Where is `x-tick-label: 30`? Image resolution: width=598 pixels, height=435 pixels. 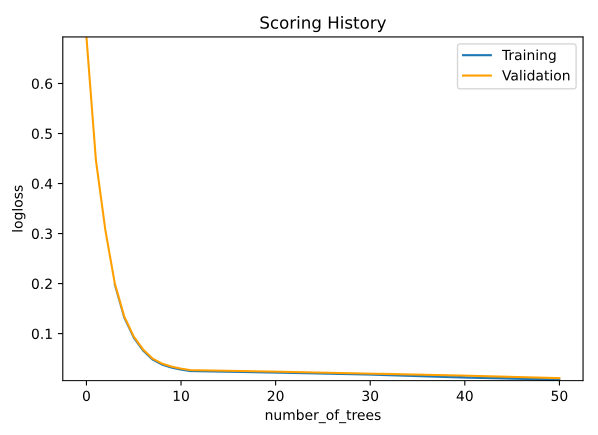 x-tick-label: 30 is located at coordinates (370, 396).